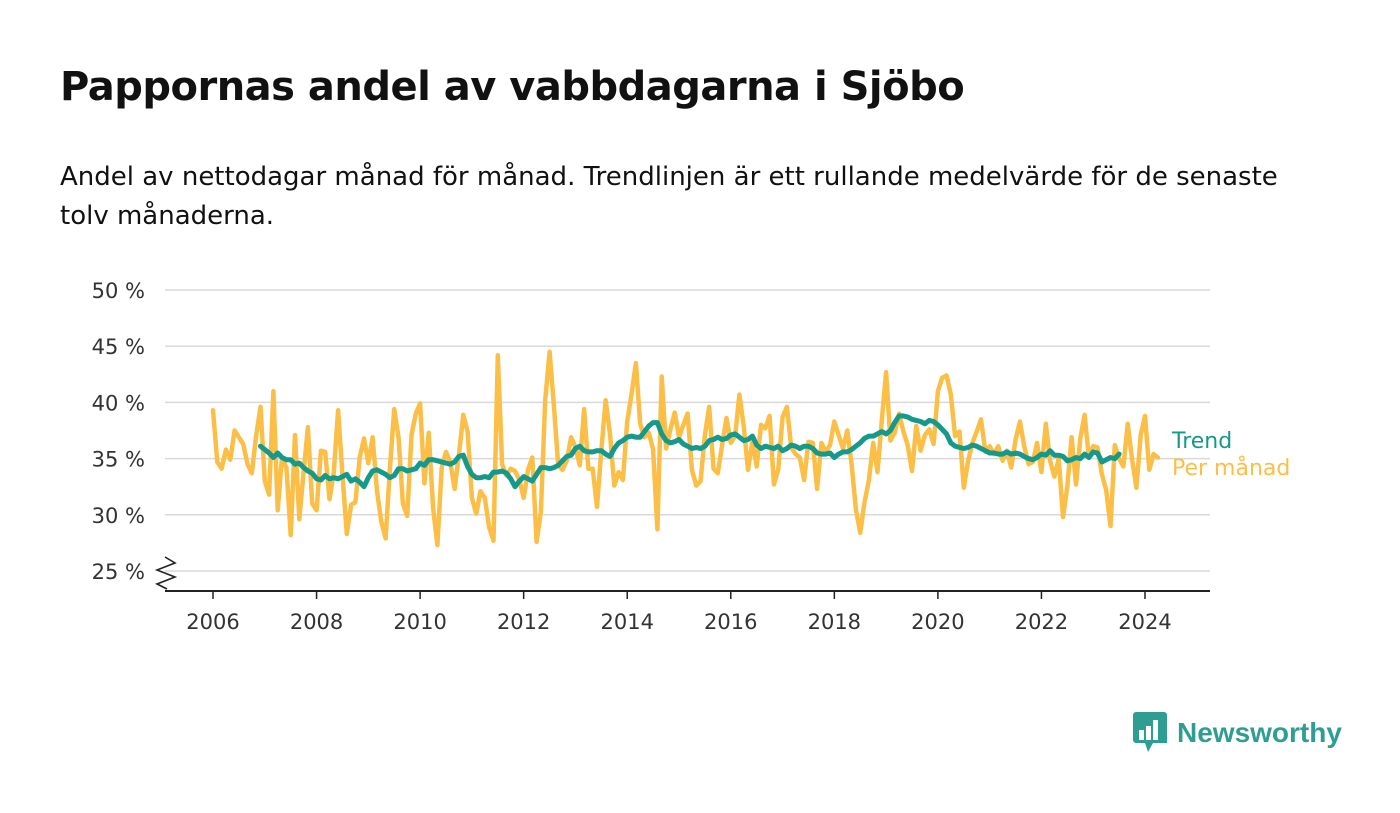 The height and width of the screenshot is (813, 1400). Describe the element at coordinates (834, 622) in the screenshot. I see `x-tick-label: 2018` at that location.